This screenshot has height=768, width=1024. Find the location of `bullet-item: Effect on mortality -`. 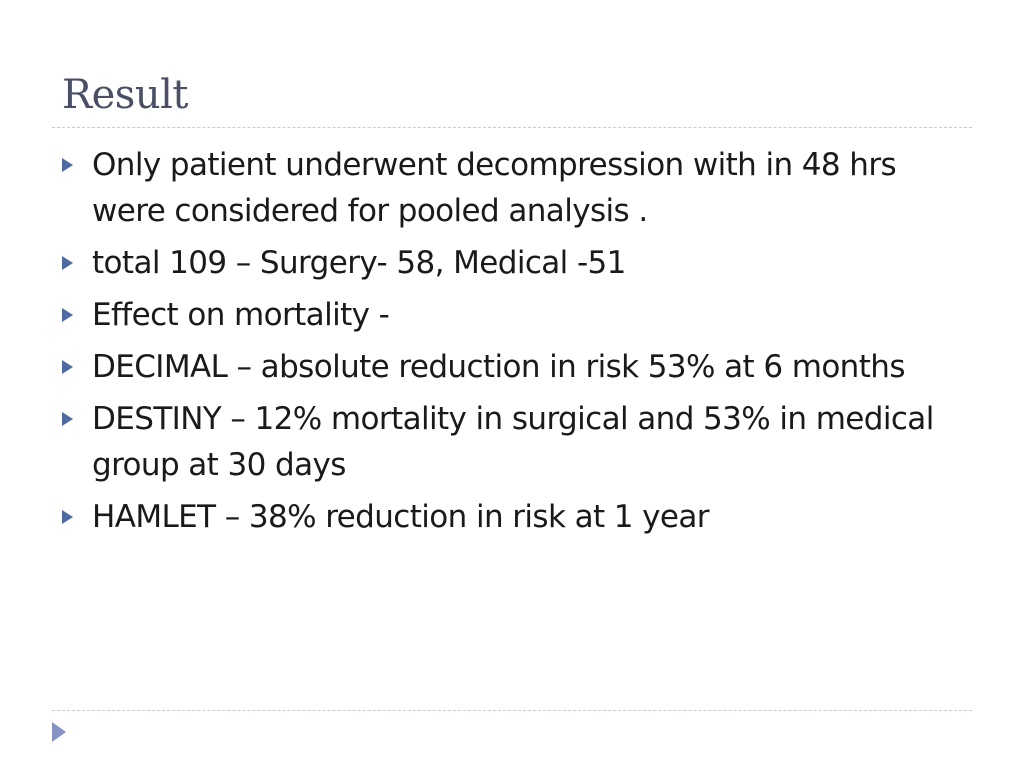

bullet-item: Effect on mortality - is located at coordinates (512, 315).